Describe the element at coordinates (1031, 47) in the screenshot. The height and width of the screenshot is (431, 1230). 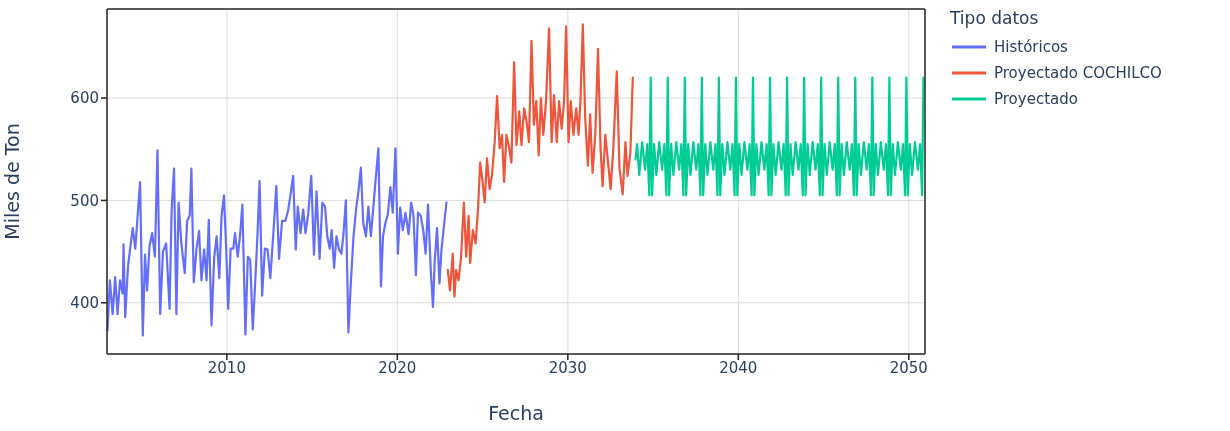
I see `legend-label: Históricos` at that location.